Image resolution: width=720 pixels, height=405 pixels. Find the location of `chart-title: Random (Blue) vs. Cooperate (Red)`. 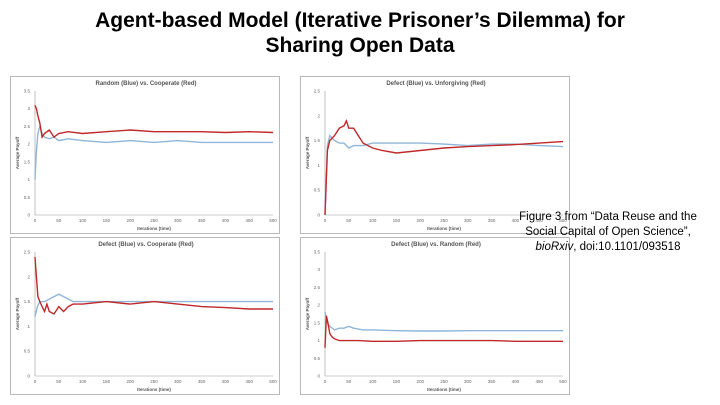

chart-title: Random (Blue) vs. Cooperate (Red) is located at coordinates (145, 84).